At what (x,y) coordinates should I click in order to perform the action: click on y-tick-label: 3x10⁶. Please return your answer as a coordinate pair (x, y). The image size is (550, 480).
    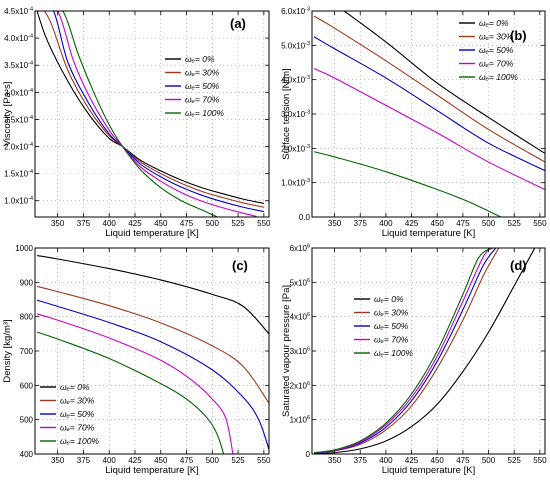
    Looking at the image, I should click on (300, 352).